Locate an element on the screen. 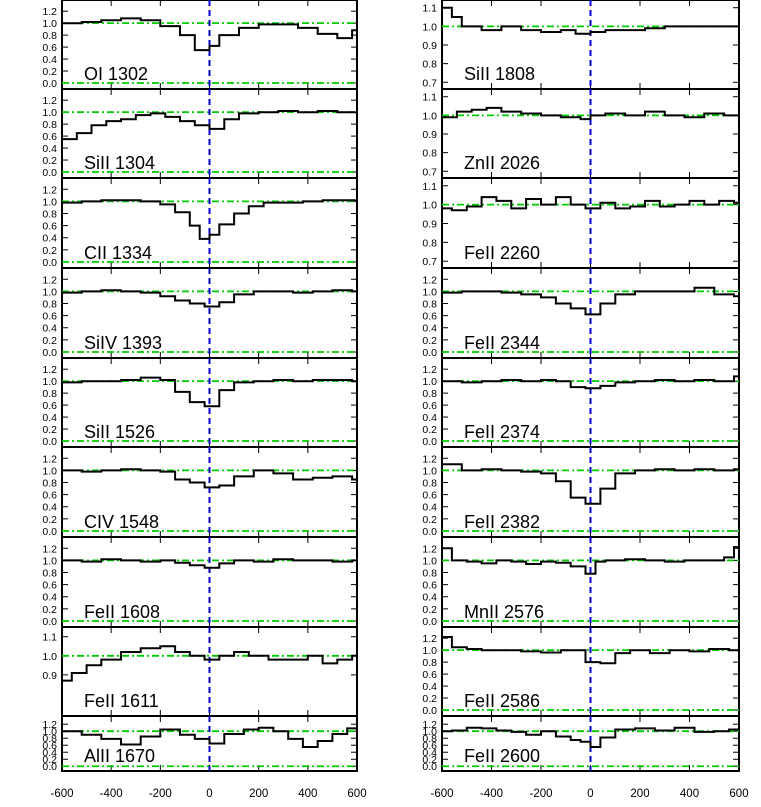  x-tick-label: -400 is located at coordinates (491, 794).